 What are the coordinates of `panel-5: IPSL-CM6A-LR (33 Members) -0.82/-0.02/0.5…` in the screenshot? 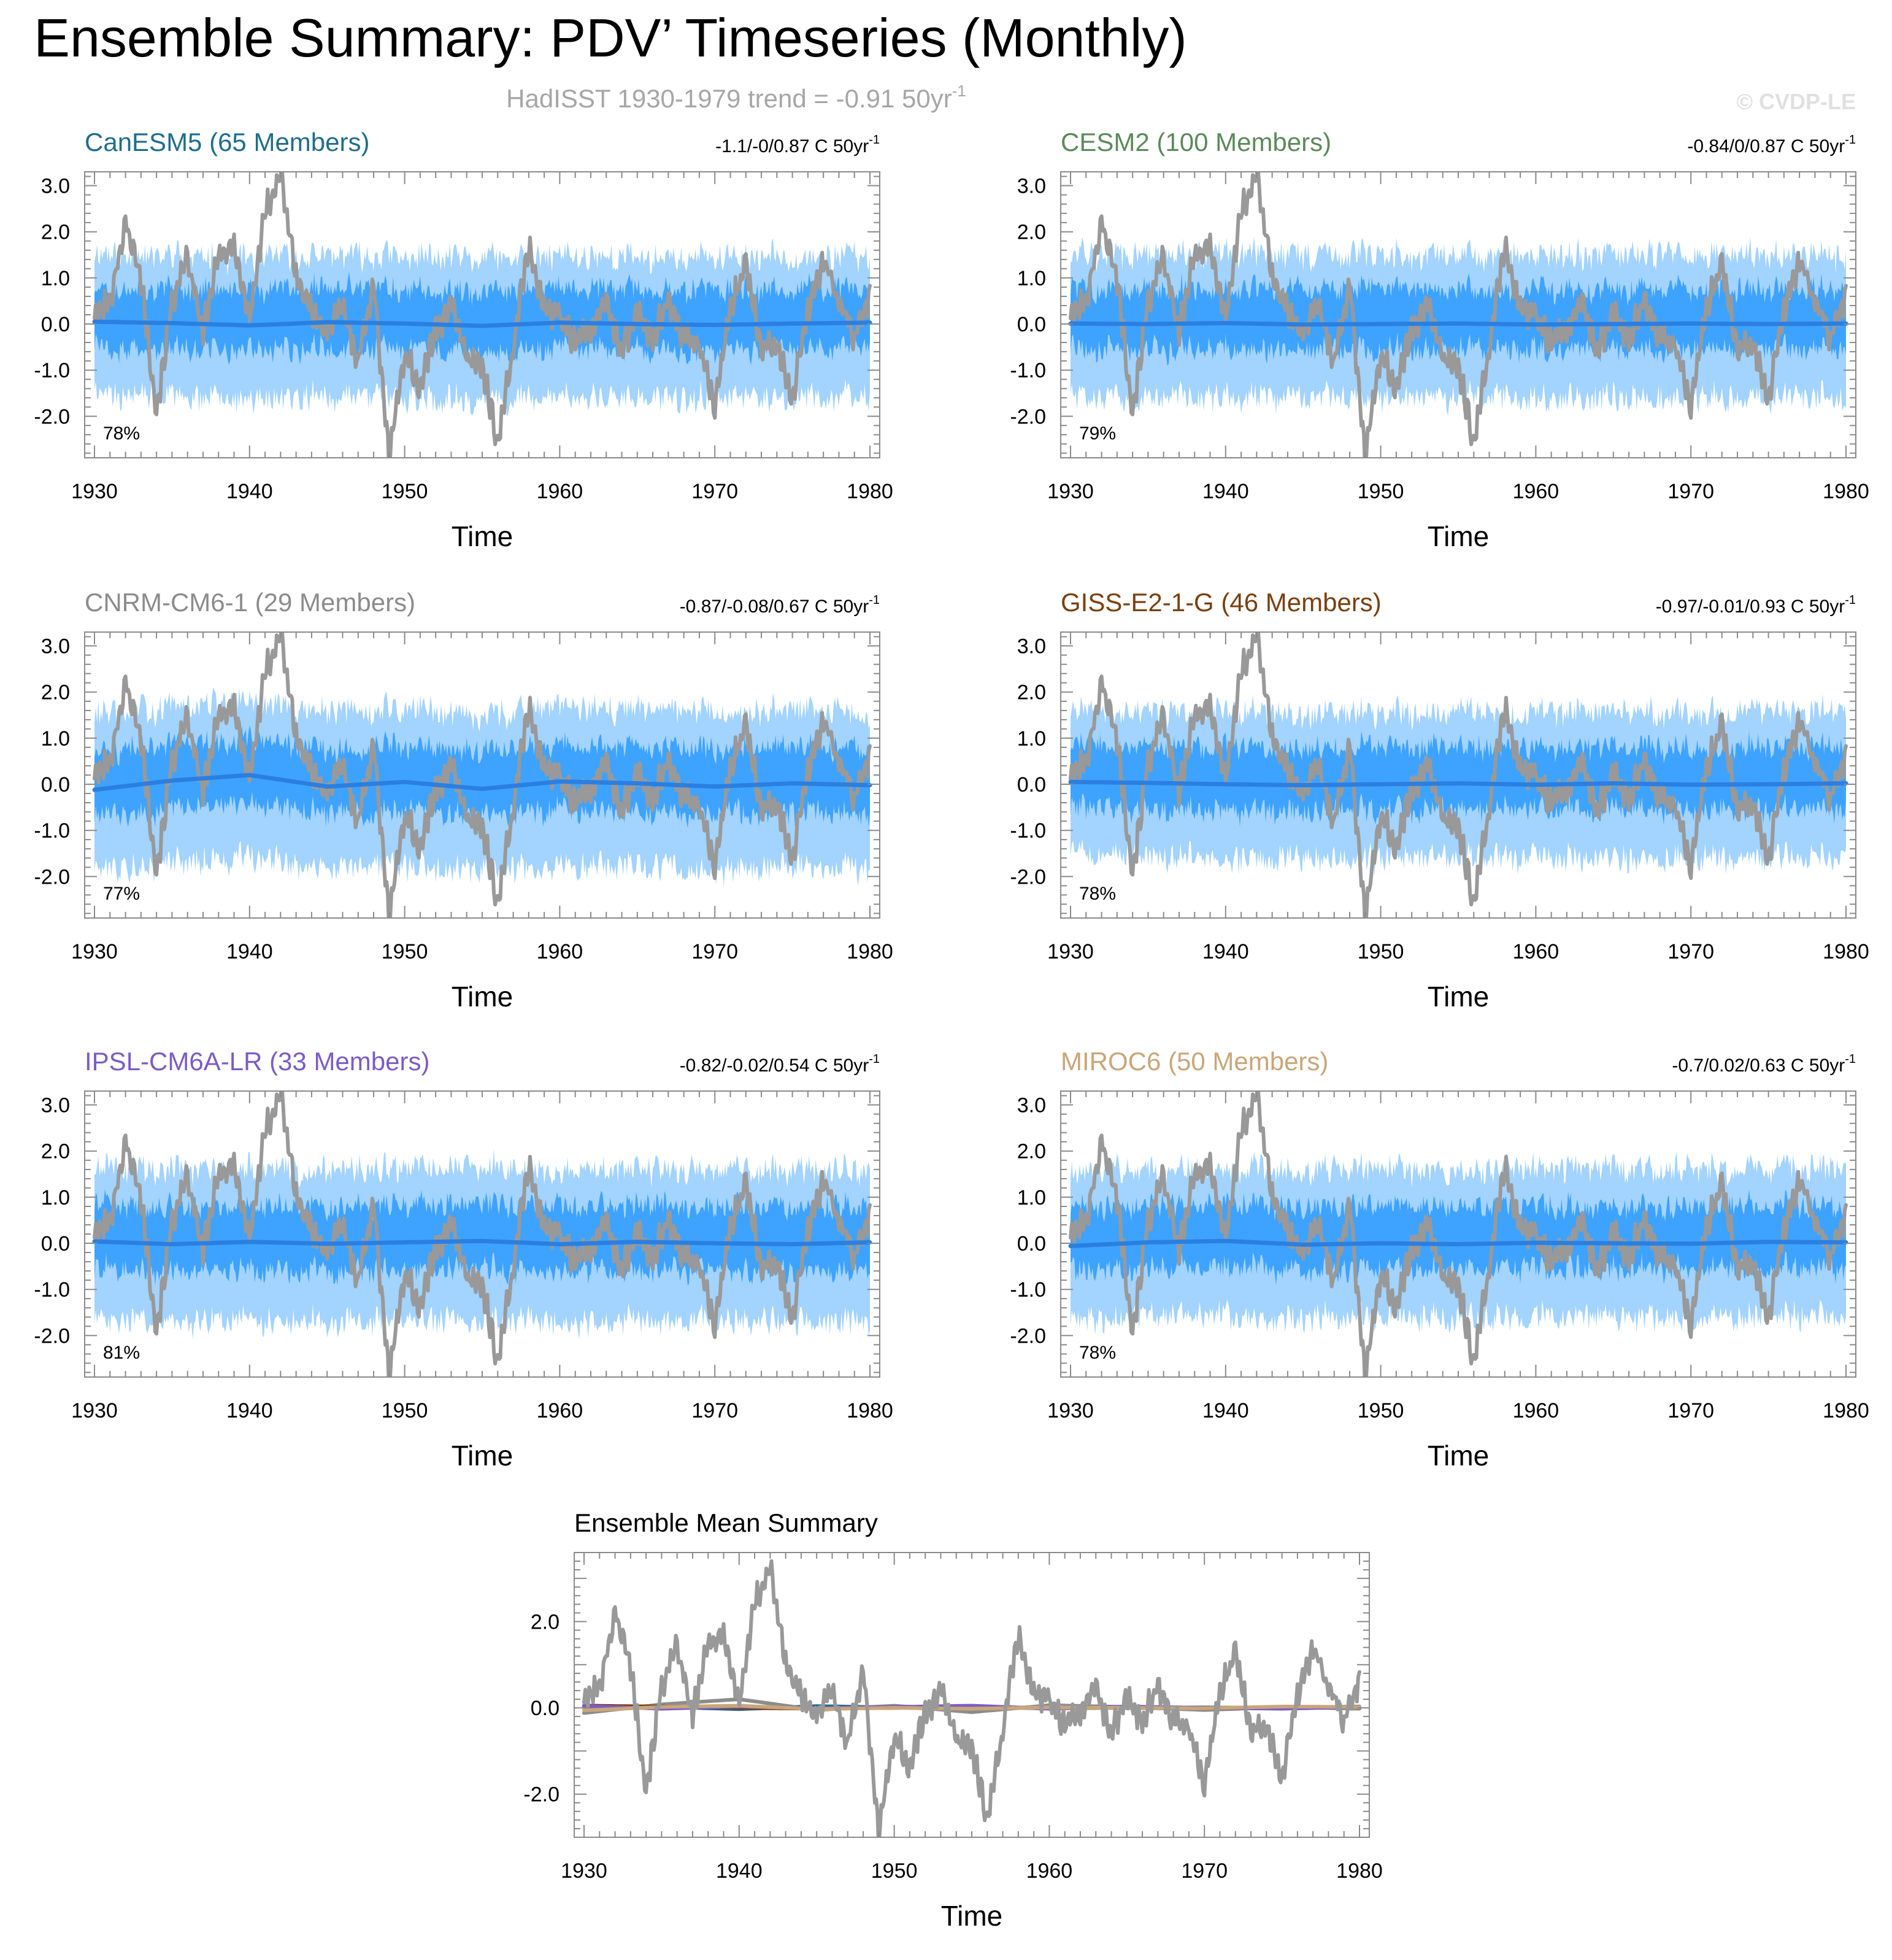 It's located at (463, 1259).